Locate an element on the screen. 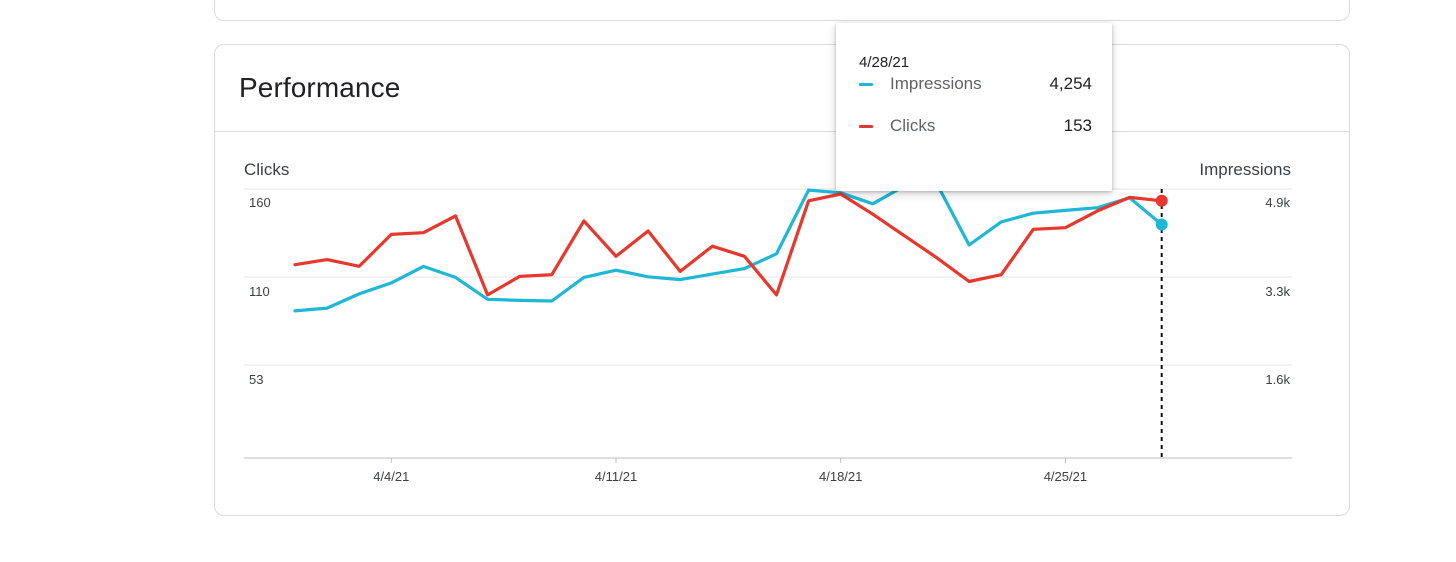  x-axis-ticks: 4/4/21 4/11/21 4/18/21 4/25/21 is located at coordinates (730, 471).